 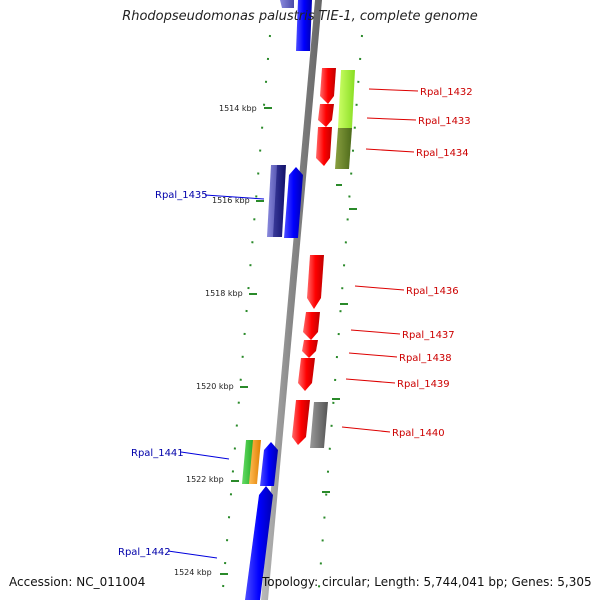 What do you see at coordinates (144, 552) in the screenshot?
I see `gene-label: Rpal_1442` at bounding box center [144, 552].